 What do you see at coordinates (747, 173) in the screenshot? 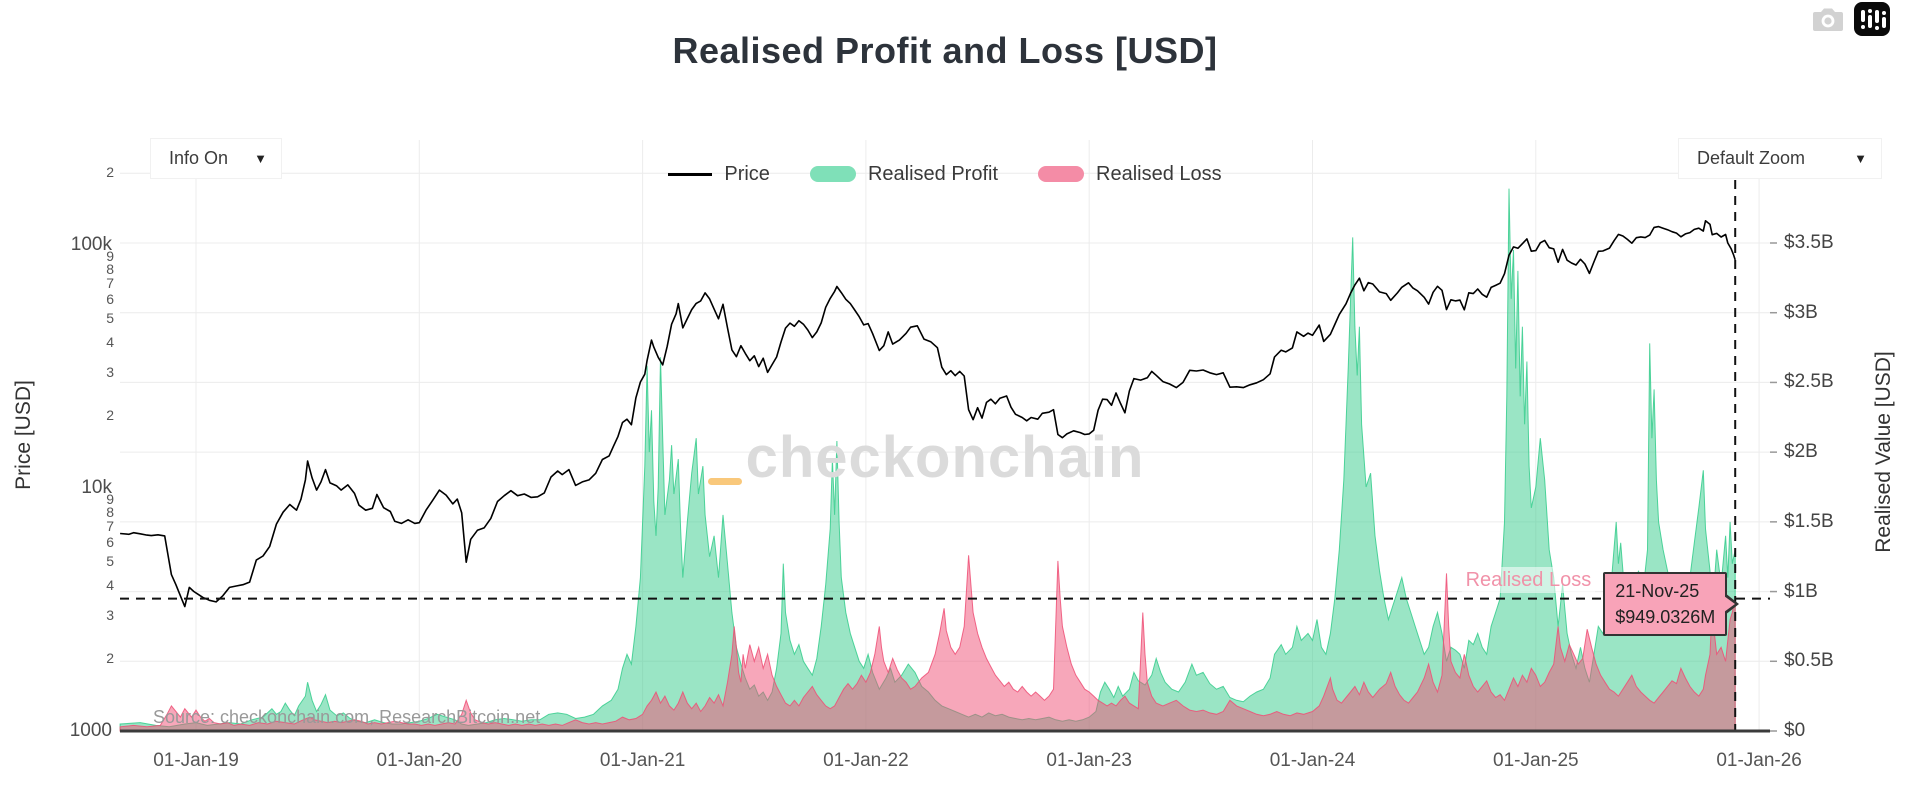
I see `legend-label: Price` at bounding box center [747, 173].